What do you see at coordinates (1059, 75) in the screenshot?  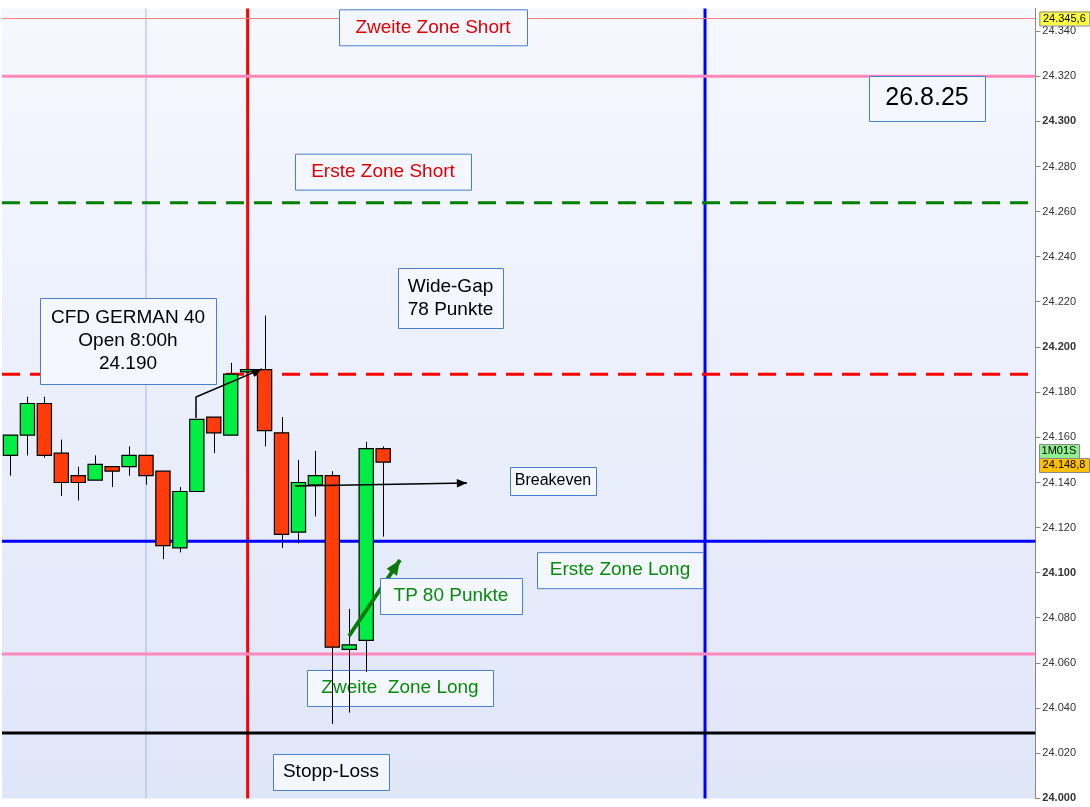 I see `y-tick-label: 24.320` at bounding box center [1059, 75].